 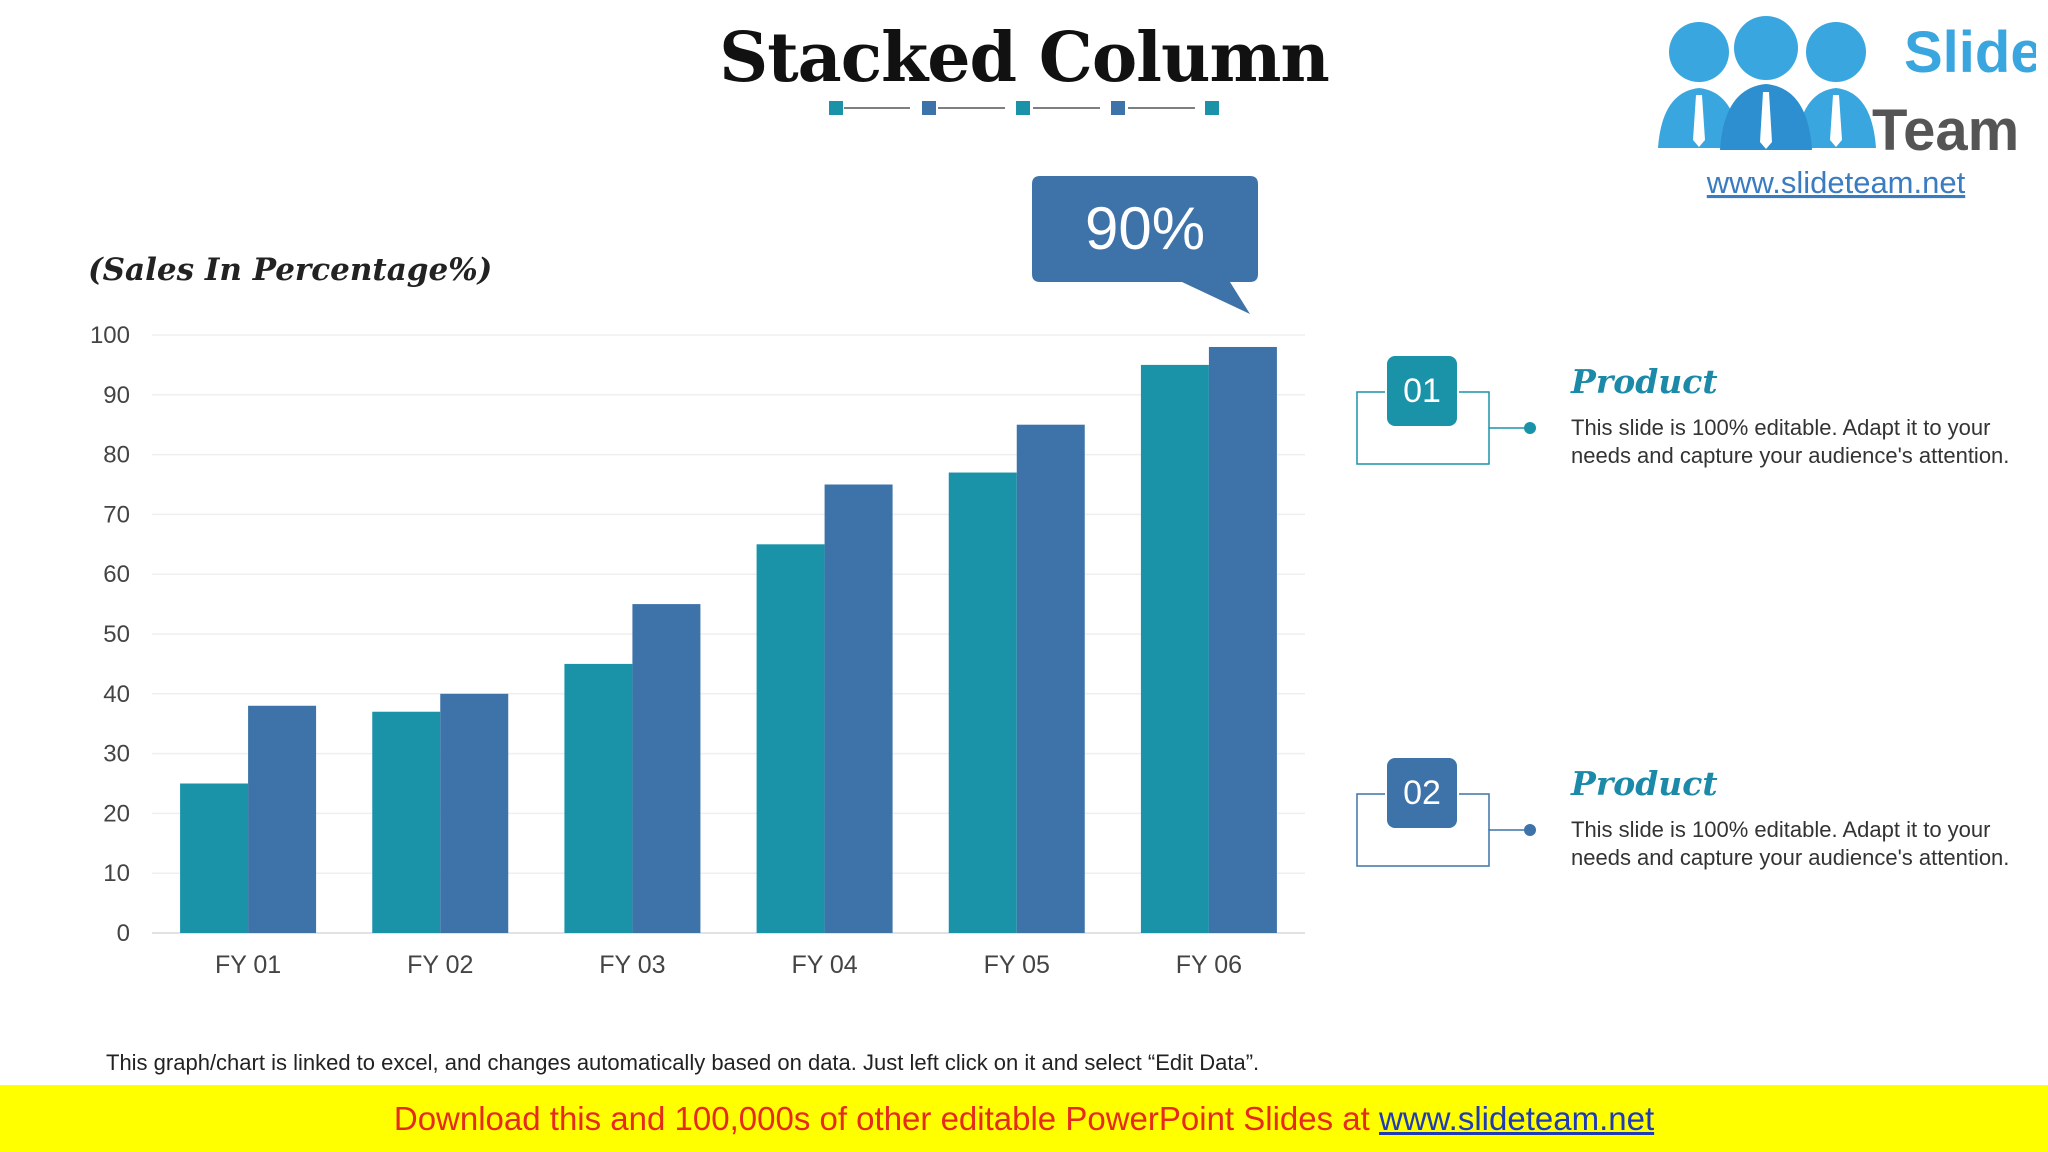 What do you see at coordinates (1422, 793) in the screenshot?
I see `item-number-2: 02` at bounding box center [1422, 793].